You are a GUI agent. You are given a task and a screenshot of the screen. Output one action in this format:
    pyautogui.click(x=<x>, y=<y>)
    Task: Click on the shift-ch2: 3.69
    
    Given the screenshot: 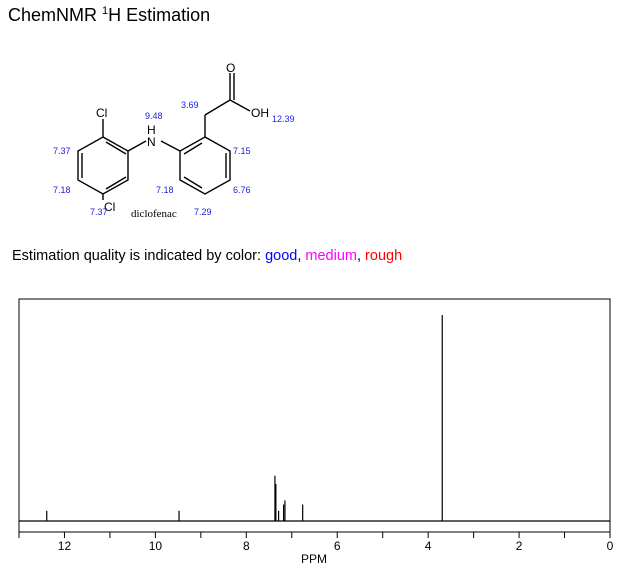 What is the action you would take?
    pyautogui.click(x=190, y=105)
    